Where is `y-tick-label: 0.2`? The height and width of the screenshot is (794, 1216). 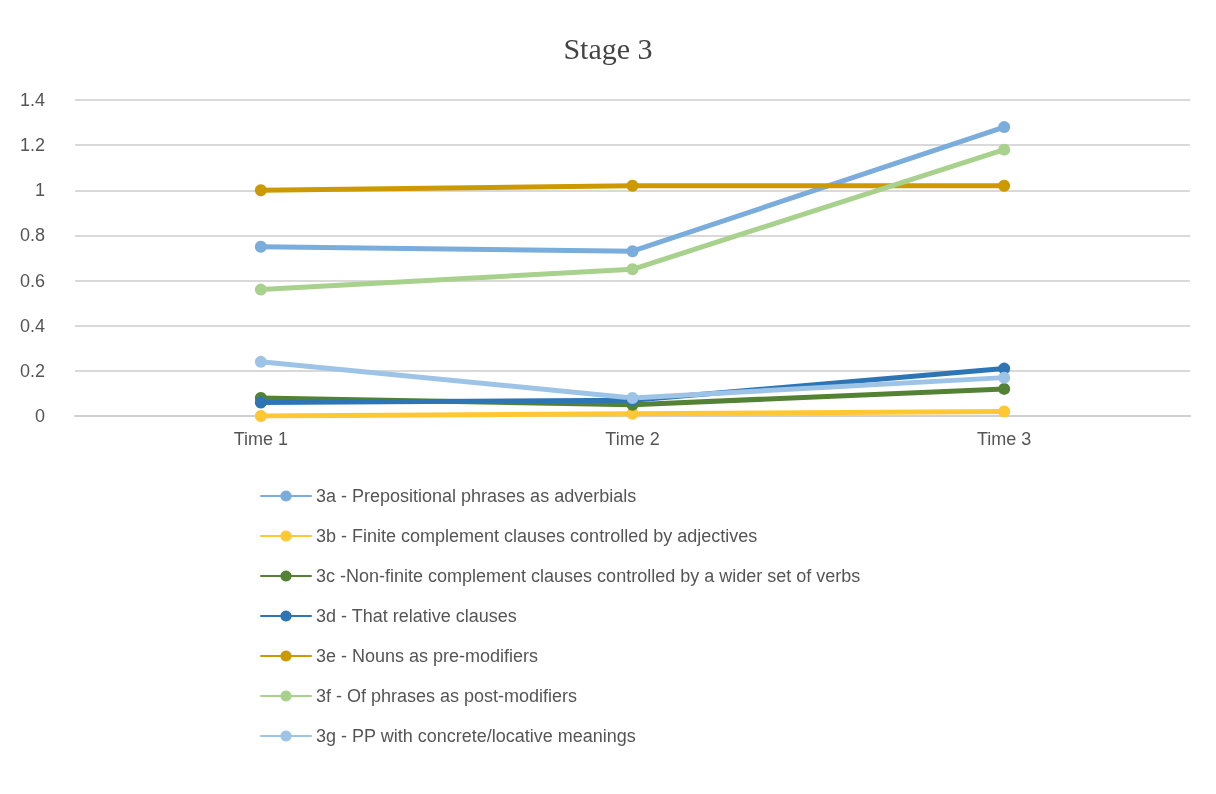
y-tick-label: 0.2 is located at coordinates (32, 370).